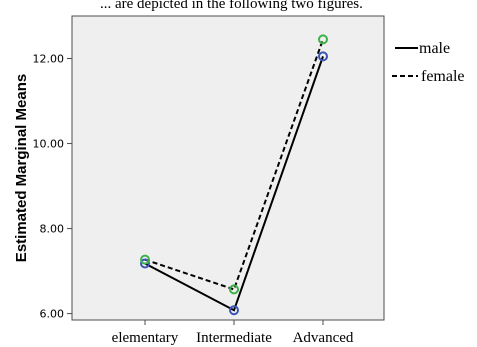  What do you see at coordinates (145, 338) in the screenshot?
I see `x-category-label: elementary` at bounding box center [145, 338].